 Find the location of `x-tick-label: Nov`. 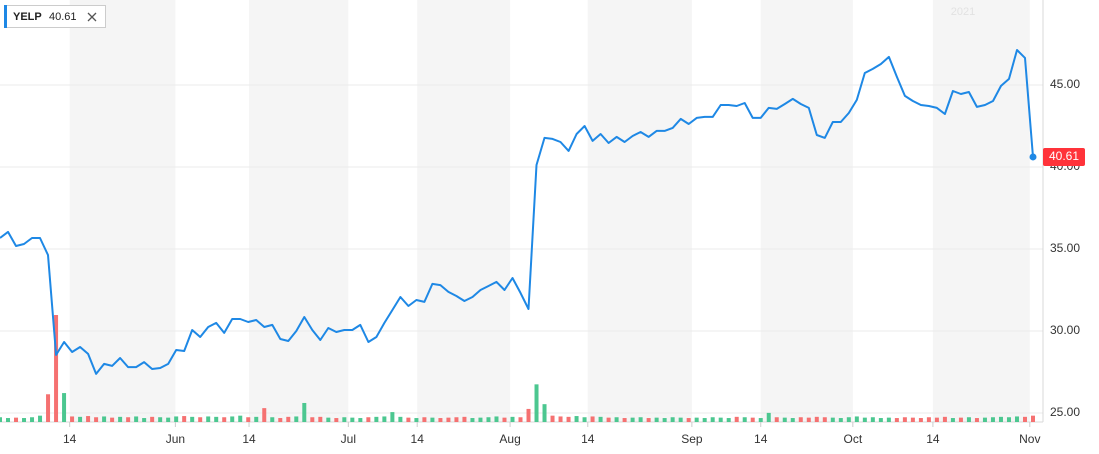

x-tick-label: Nov is located at coordinates (1029, 439).